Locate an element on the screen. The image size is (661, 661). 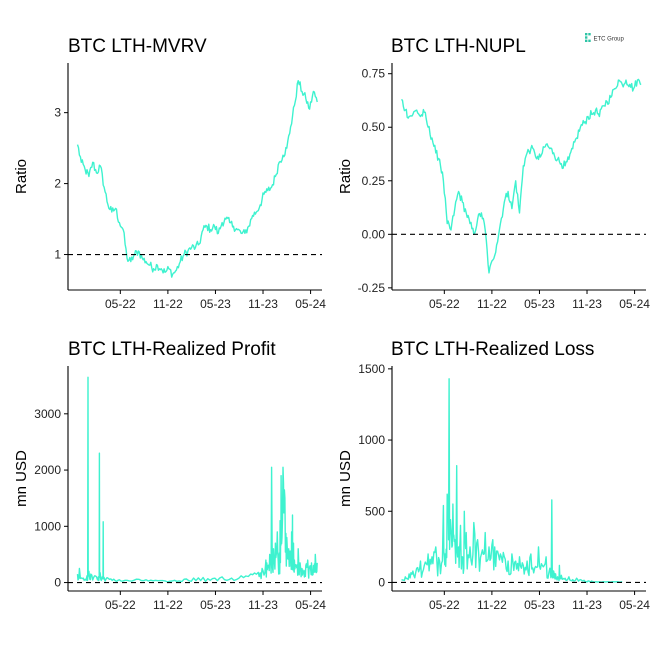
chart-title: BTC LTH-Realized Loss is located at coordinates (492, 349).